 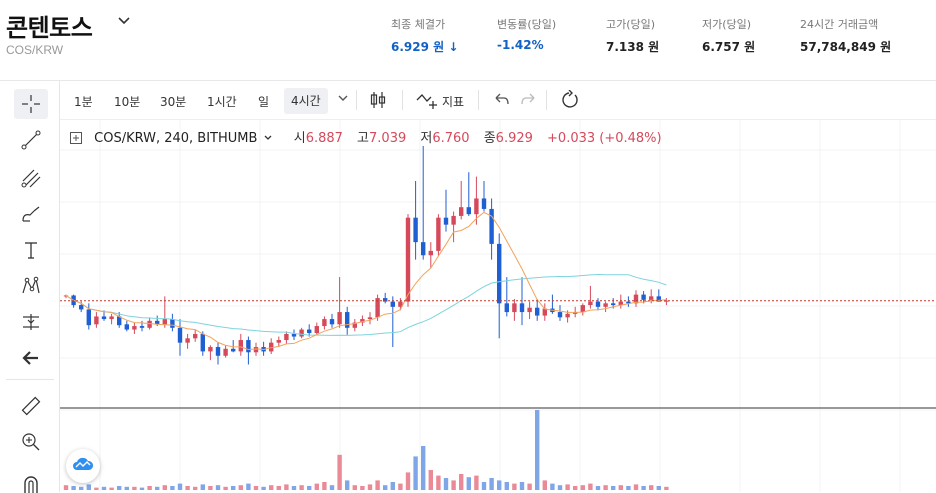 I want to click on brush-icon, so click(x=31, y=214).